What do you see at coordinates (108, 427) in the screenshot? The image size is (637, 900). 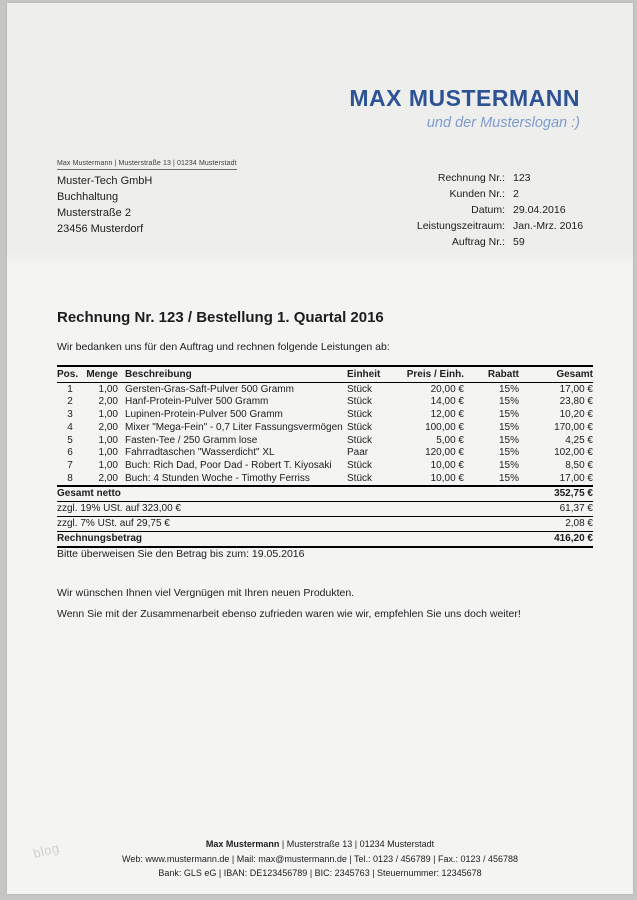 I see `cell: 2,00` at bounding box center [108, 427].